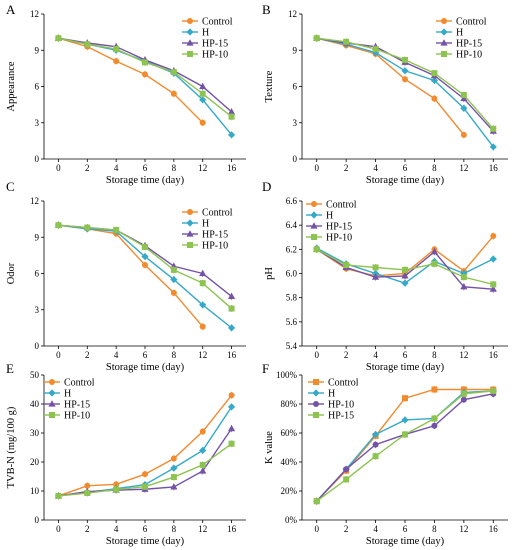 This screenshot has width=516, height=550. What do you see at coordinates (37, 237) in the screenshot?
I see `y-tick-label: 9` at bounding box center [37, 237].